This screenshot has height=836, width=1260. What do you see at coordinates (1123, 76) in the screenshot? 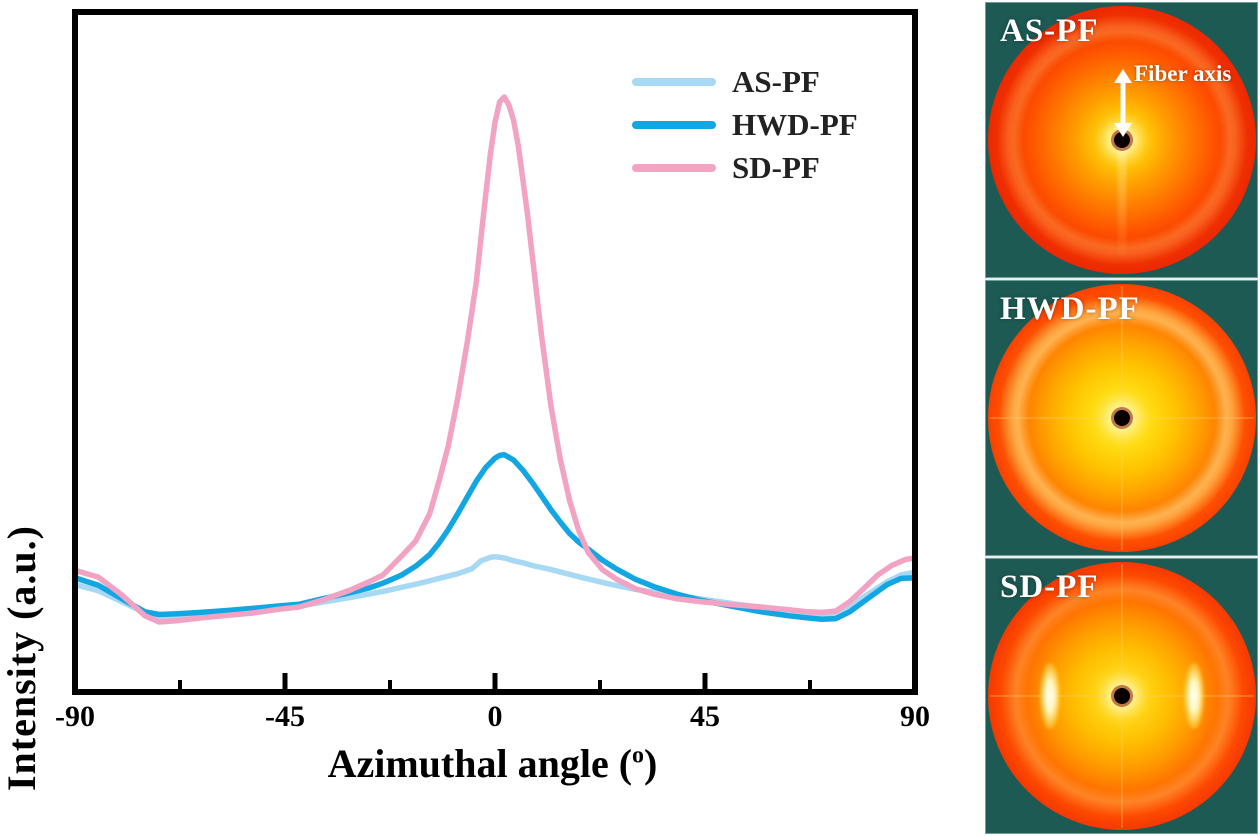
I see `fiber-axis-arrowhead-up-icon` at bounding box center [1123, 76].